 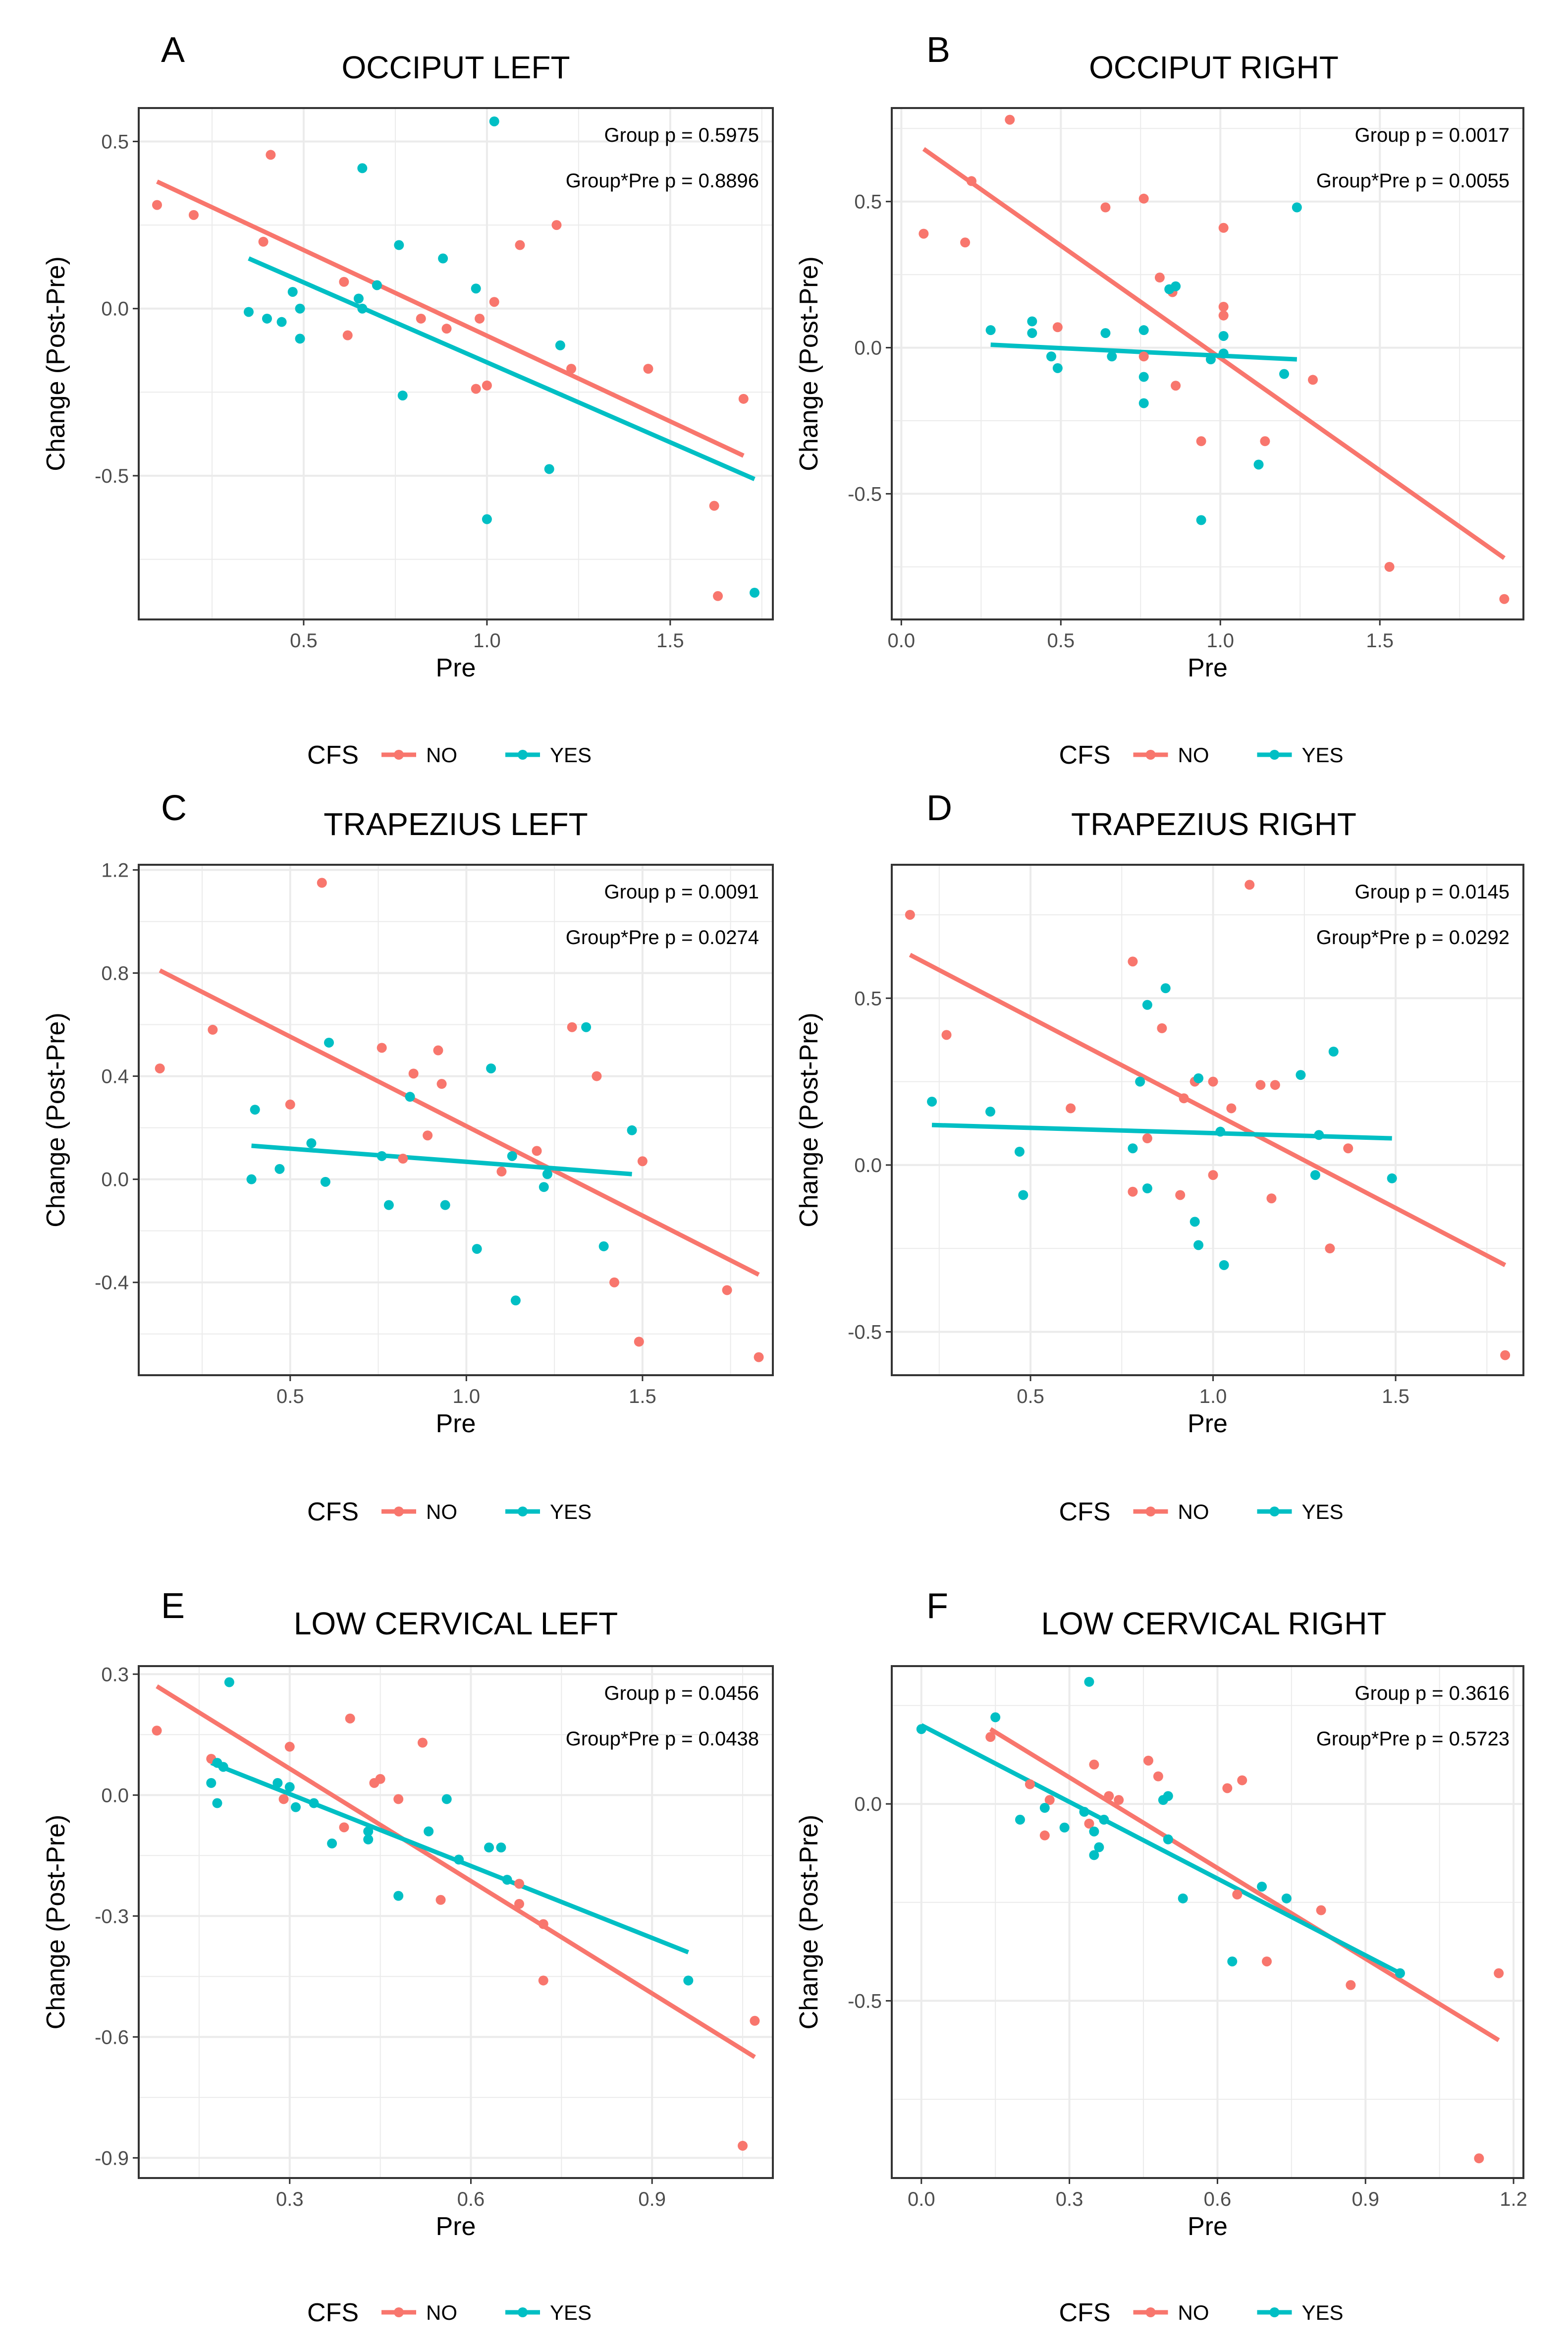 I want to click on chart-title: TRAPEZIUS LEFT, so click(x=456, y=824).